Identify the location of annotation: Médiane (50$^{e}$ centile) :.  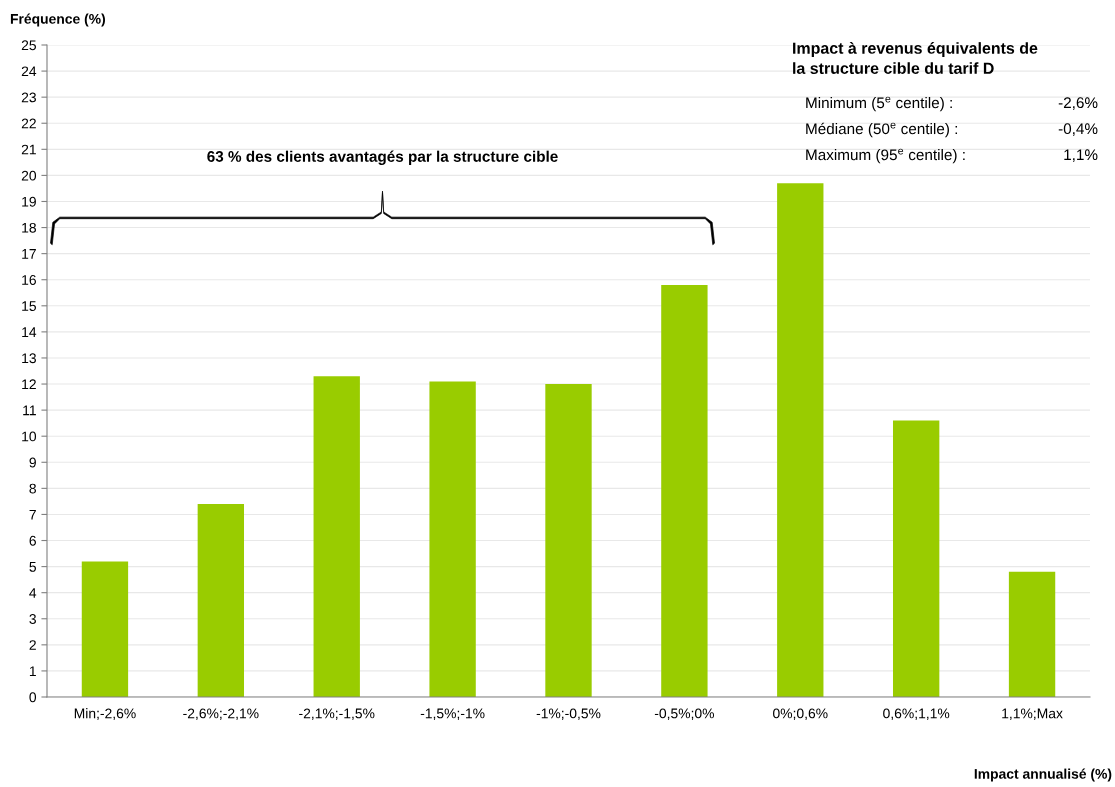
(882, 130).